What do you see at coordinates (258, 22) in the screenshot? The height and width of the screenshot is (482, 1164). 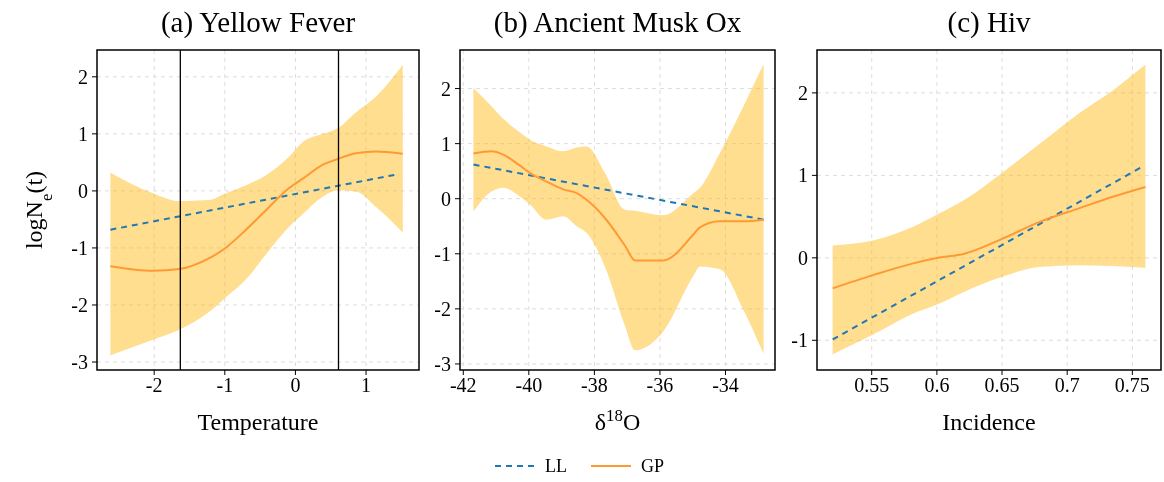 I see `chart-title: (a) Yellow Fever` at bounding box center [258, 22].